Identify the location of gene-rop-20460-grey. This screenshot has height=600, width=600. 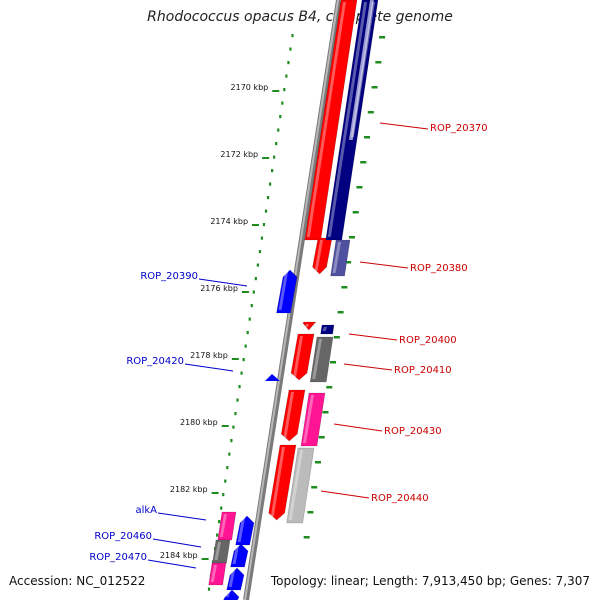
(221, 551).